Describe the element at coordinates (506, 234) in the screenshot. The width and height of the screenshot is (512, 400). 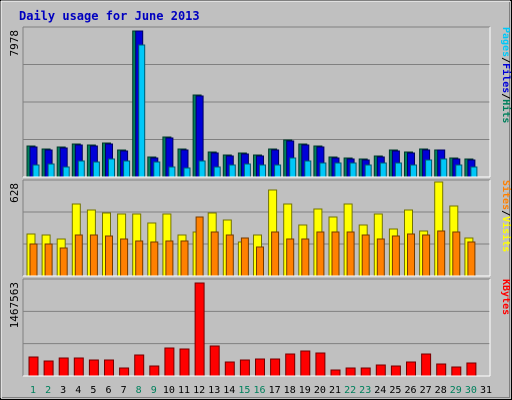
I see `visits-legend-visits: Visits` at that location.